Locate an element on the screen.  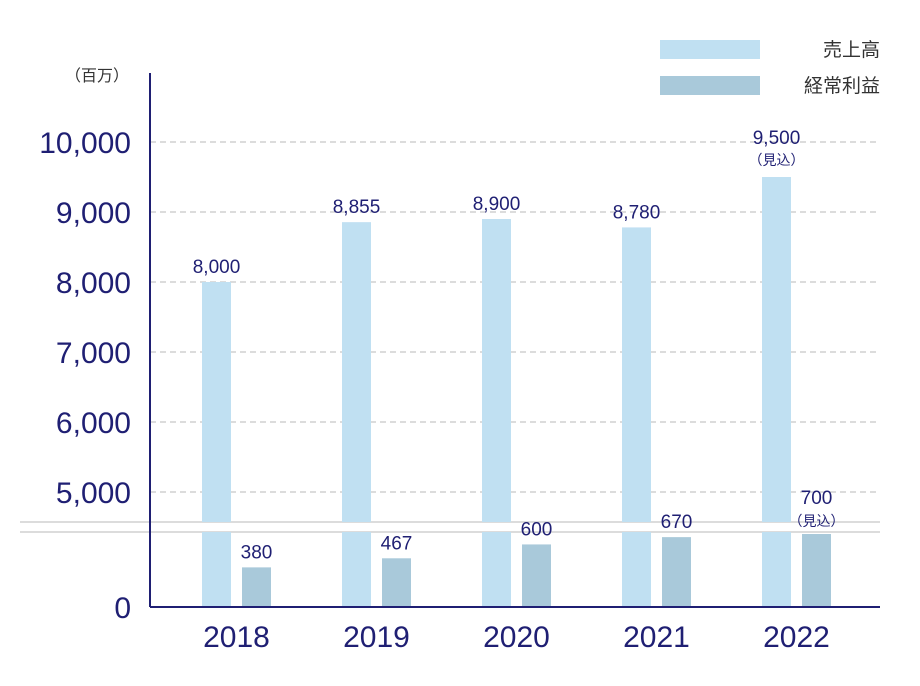
y-tick-label: 6,000 is located at coordinates (93, 423).